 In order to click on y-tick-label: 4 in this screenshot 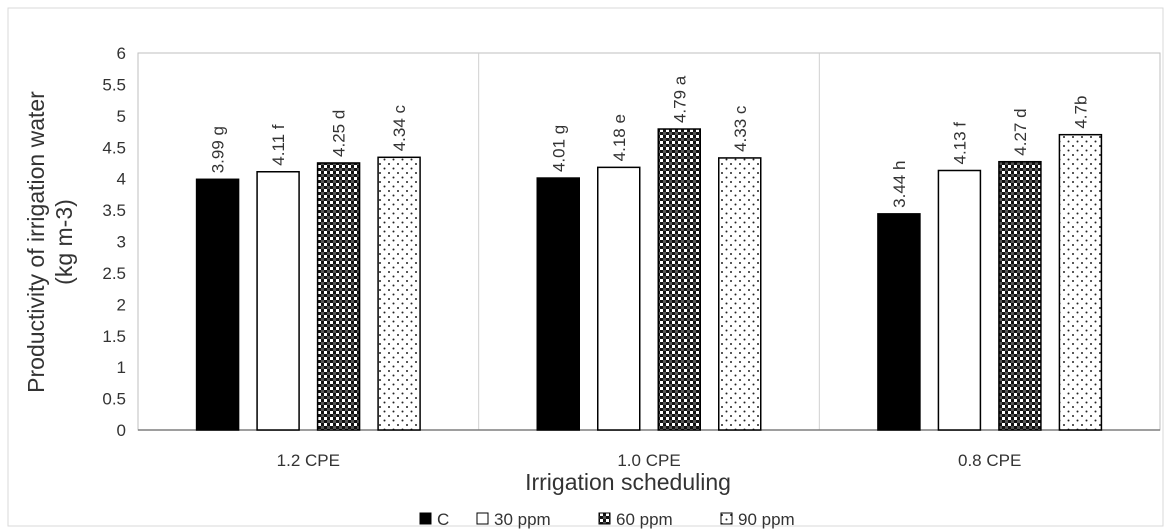, I will do `click(121, 179)`.